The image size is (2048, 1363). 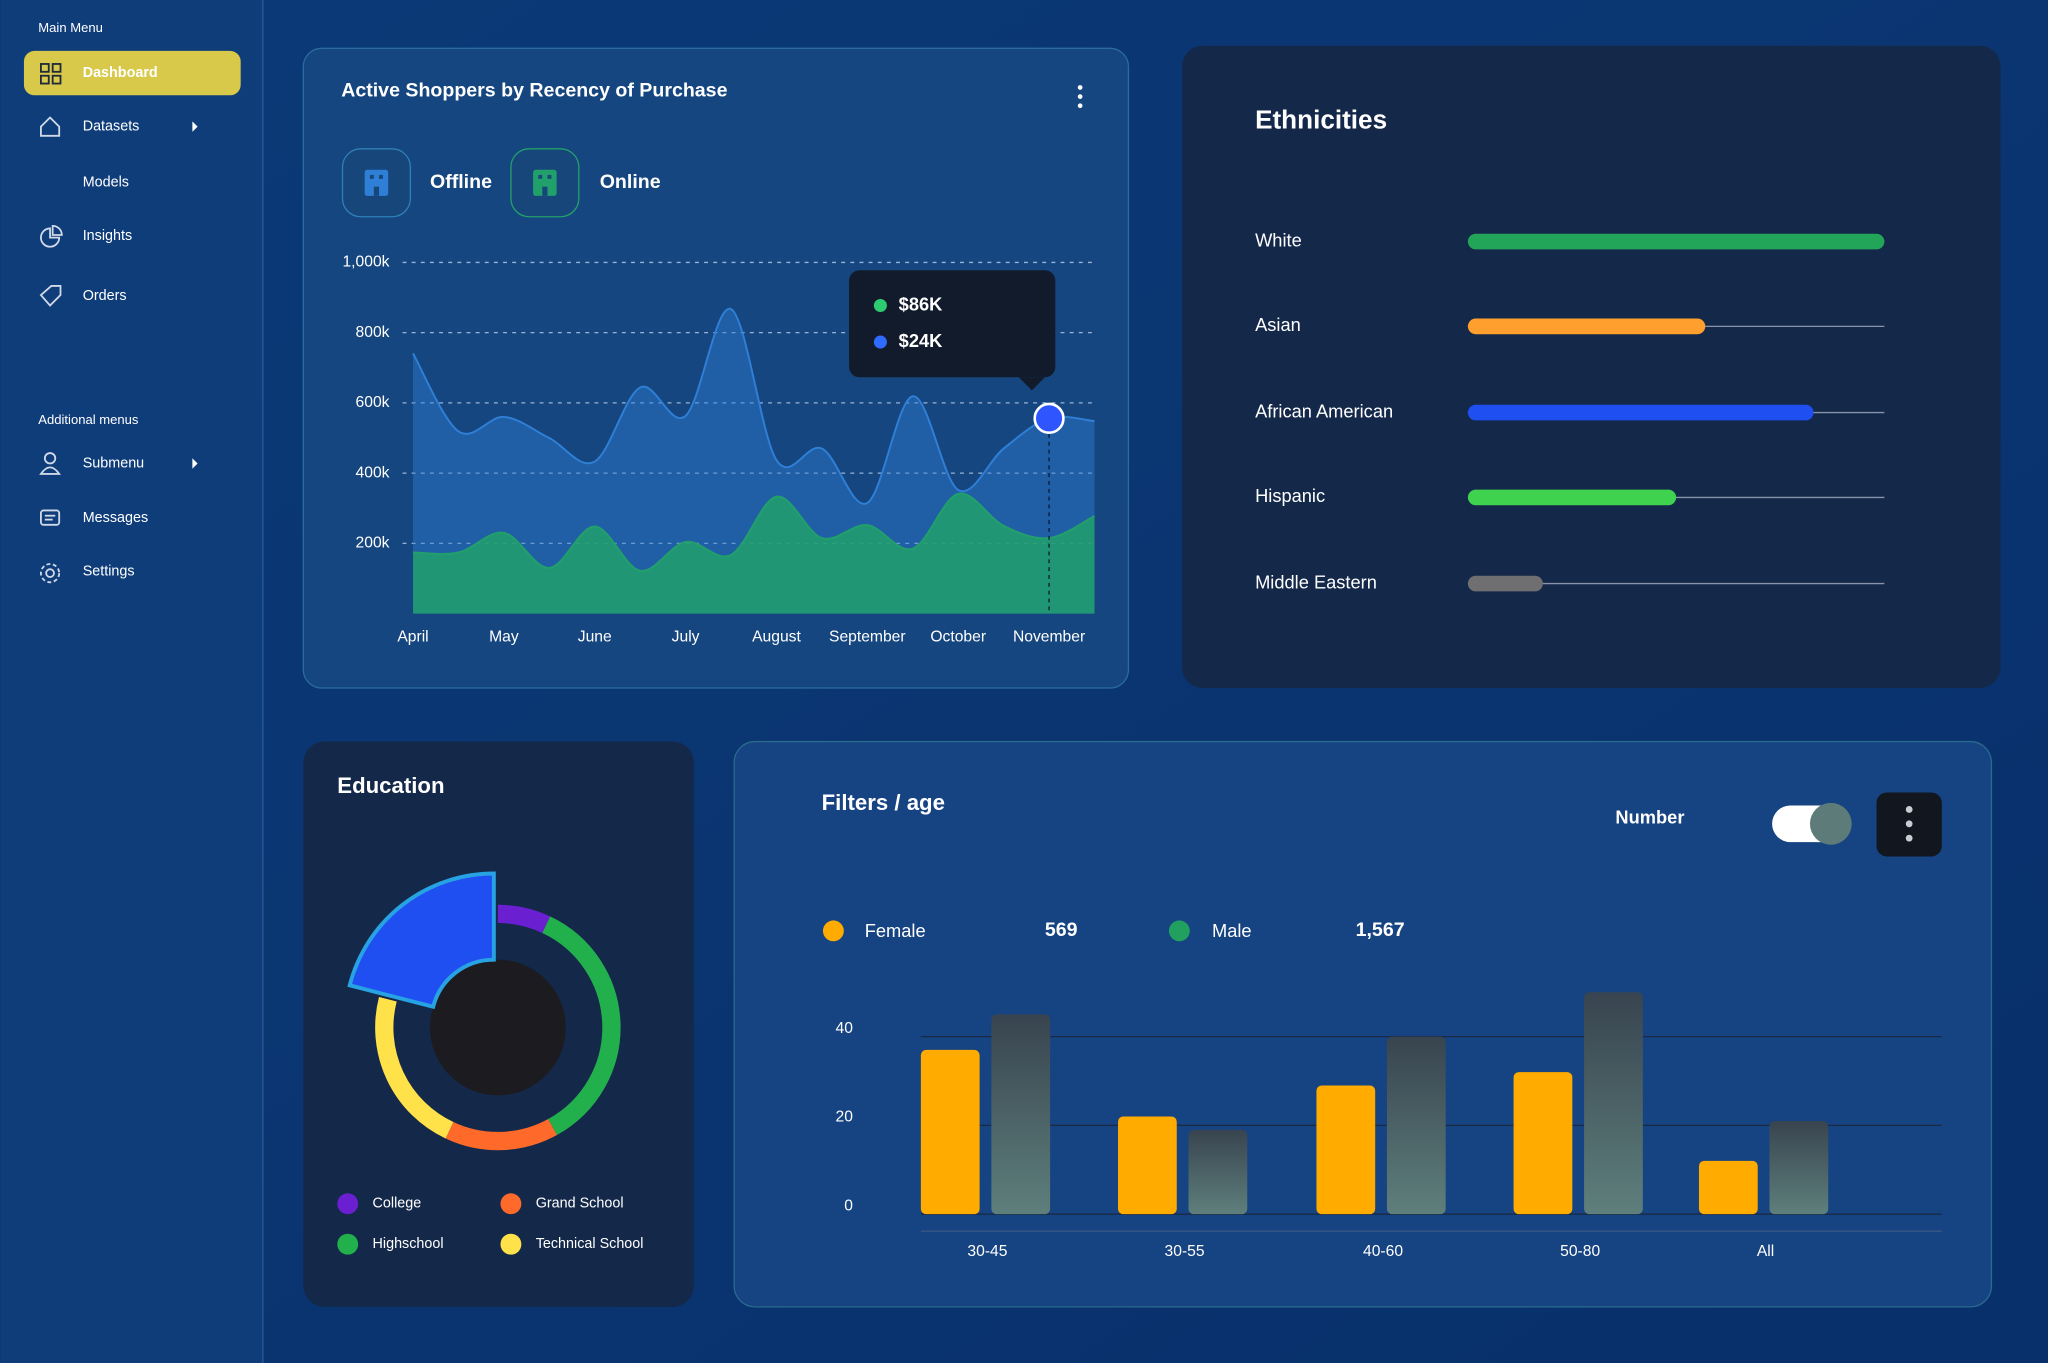 I want to click on y-tick-label: 40, so click(x=845, y=1028).